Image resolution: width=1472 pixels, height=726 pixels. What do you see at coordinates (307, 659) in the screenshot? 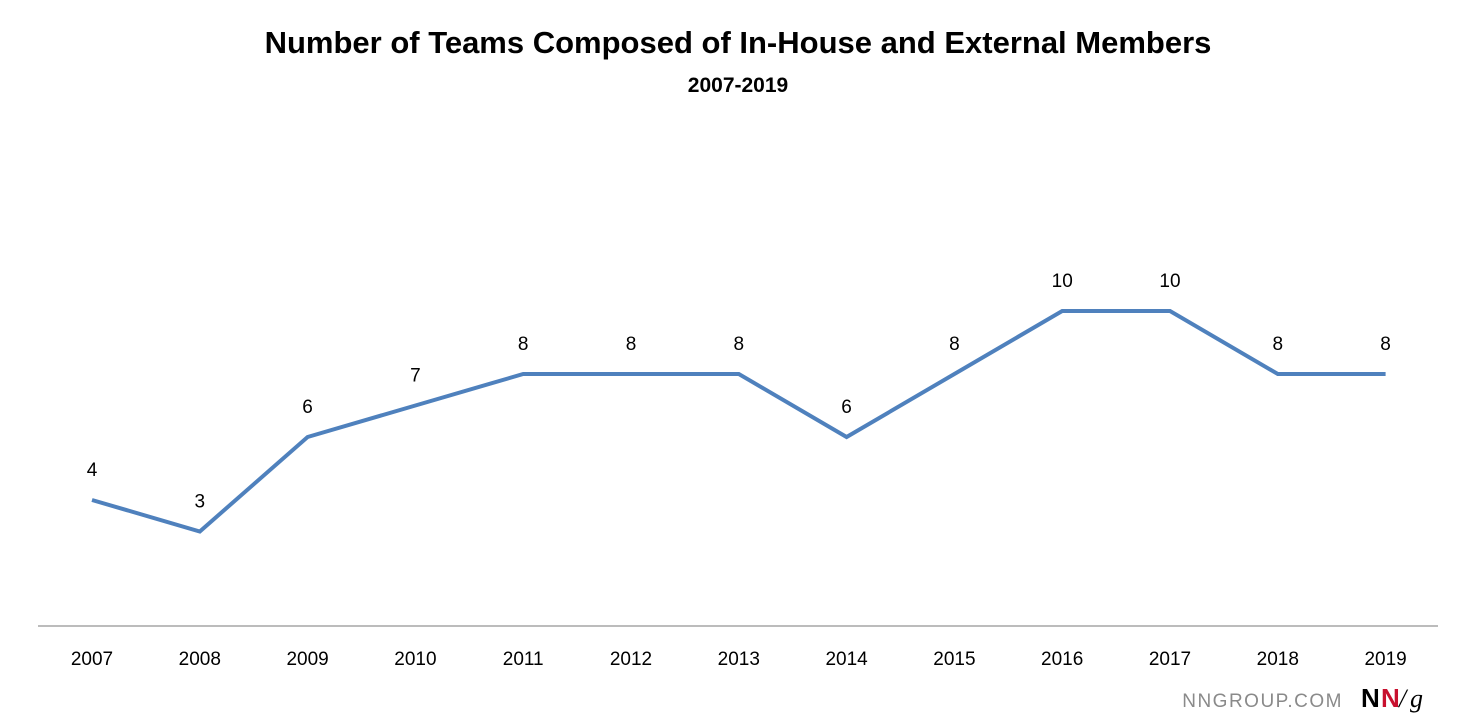
I see `x-tick-label: 2009` at bounding box center [307, 659].